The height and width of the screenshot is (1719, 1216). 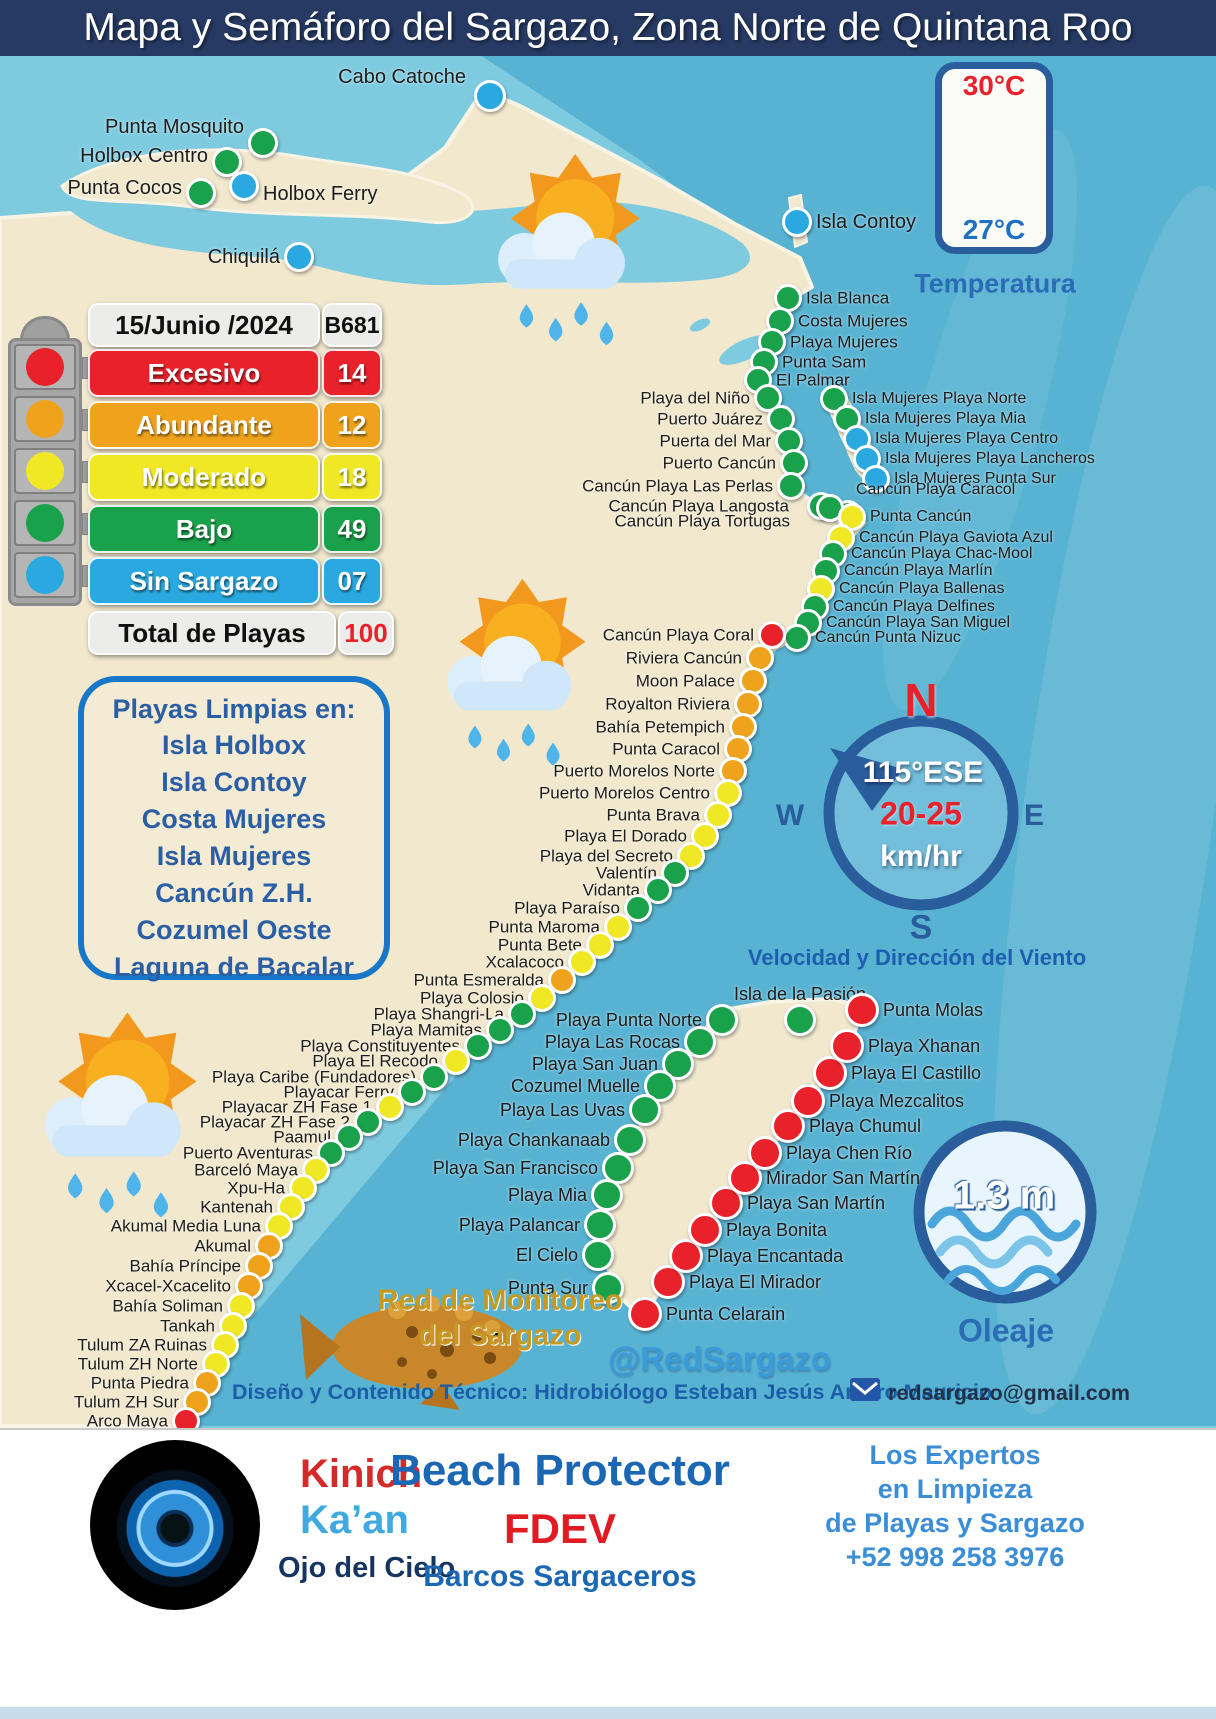 I want to click on beach-label: Tulum ZH Sur, so click(x=126, y=1402).